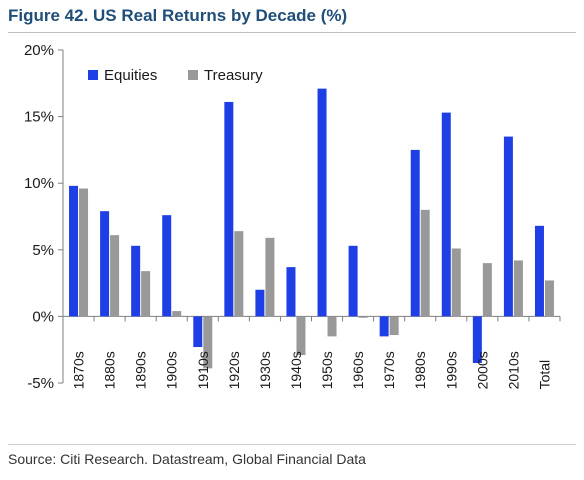 The image size is (584, 480). What do you see at coordinates (198, 332) in the screenshot?
I see `bar-equities-1910s` at bounding box center [198, 332].